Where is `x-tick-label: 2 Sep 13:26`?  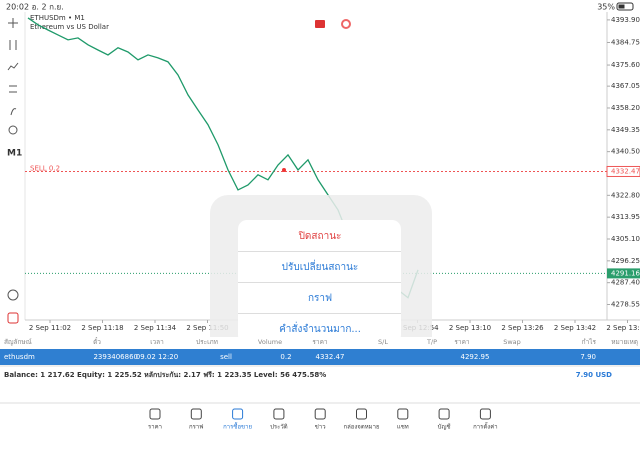
x-tick-label: 2 Sep 13:26 is located at coordinates (522, 328).